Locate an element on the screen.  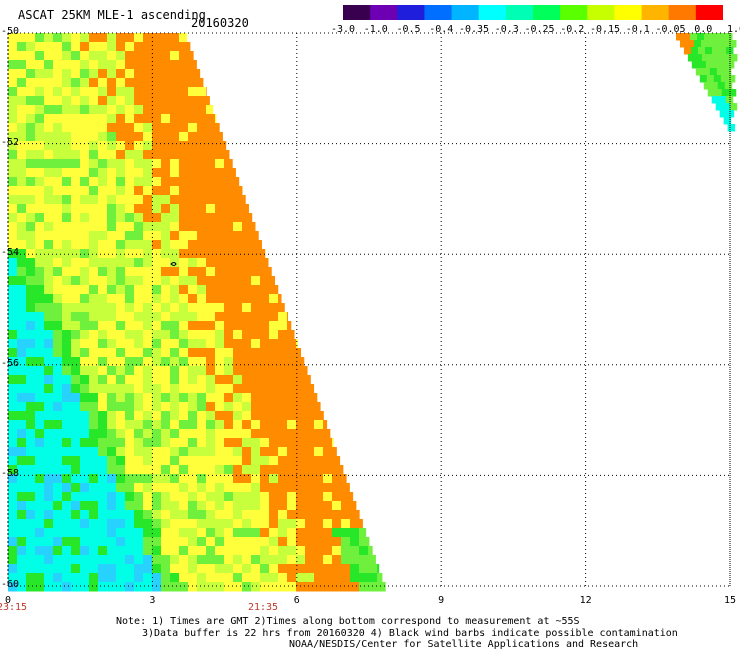
colorbar-label: -0.35 is located at coordinates (474, 29).